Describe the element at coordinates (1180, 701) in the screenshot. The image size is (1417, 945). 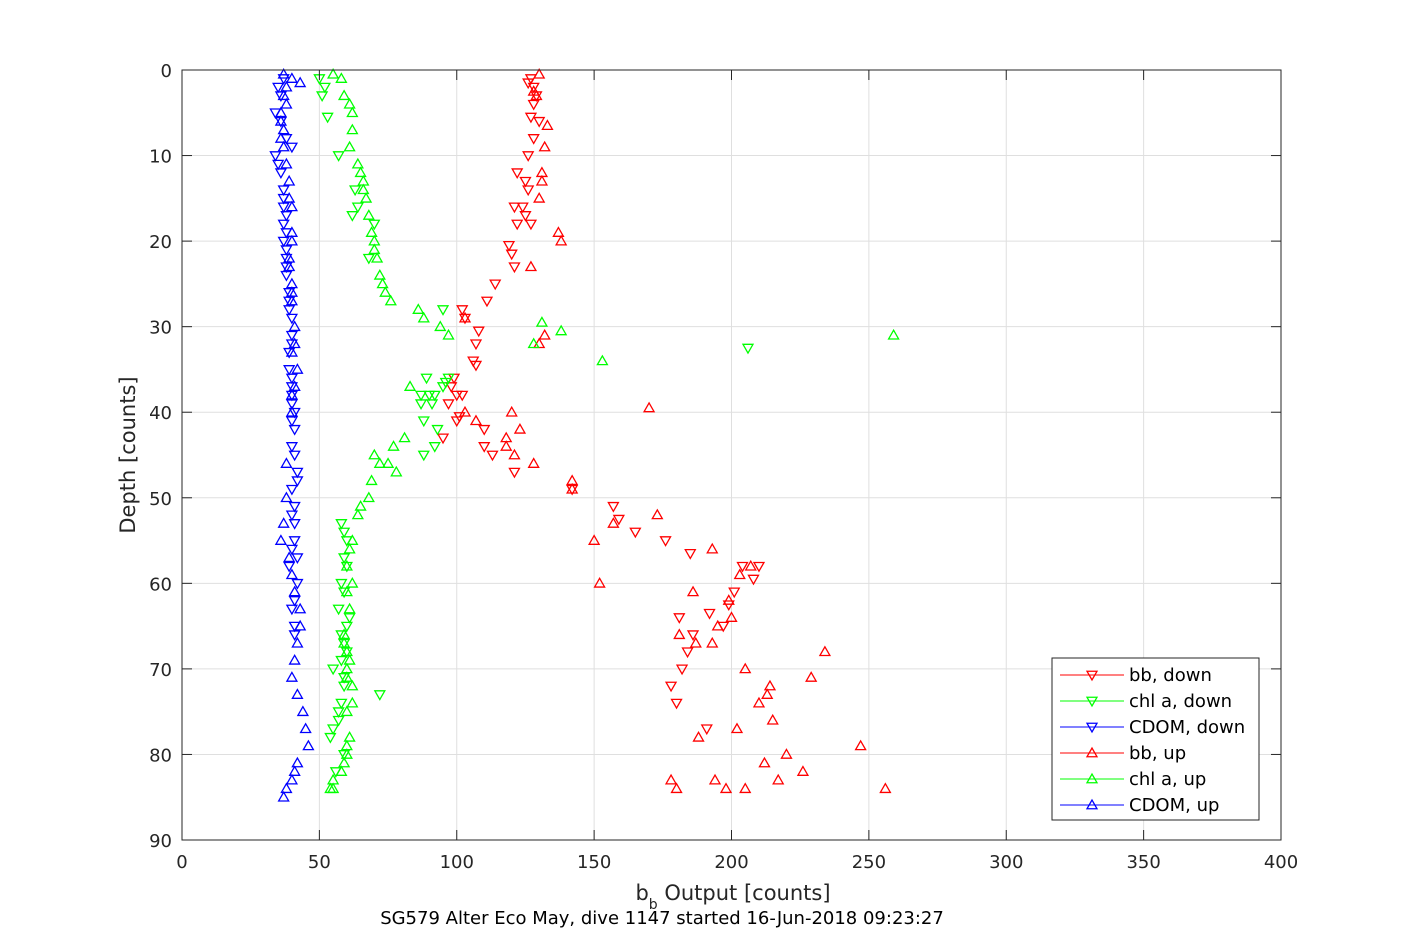
I see `legend-label: chl a, down` at that location.